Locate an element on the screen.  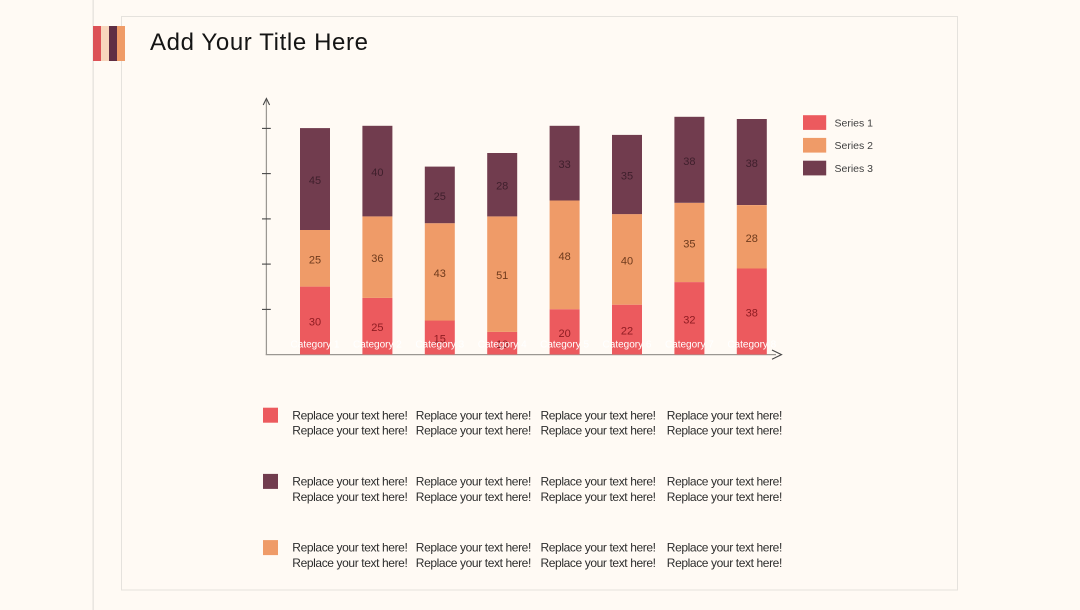
svg-text: 51 is located at coordinates (502, 276).